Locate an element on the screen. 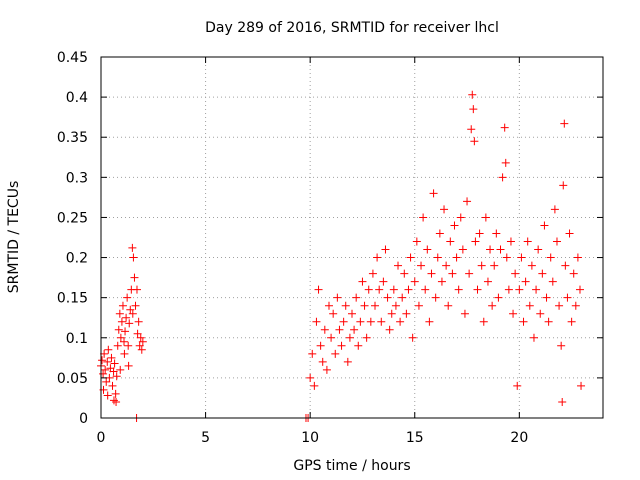  y-tick-label: 0.2 is located at coordinates (77, 259).